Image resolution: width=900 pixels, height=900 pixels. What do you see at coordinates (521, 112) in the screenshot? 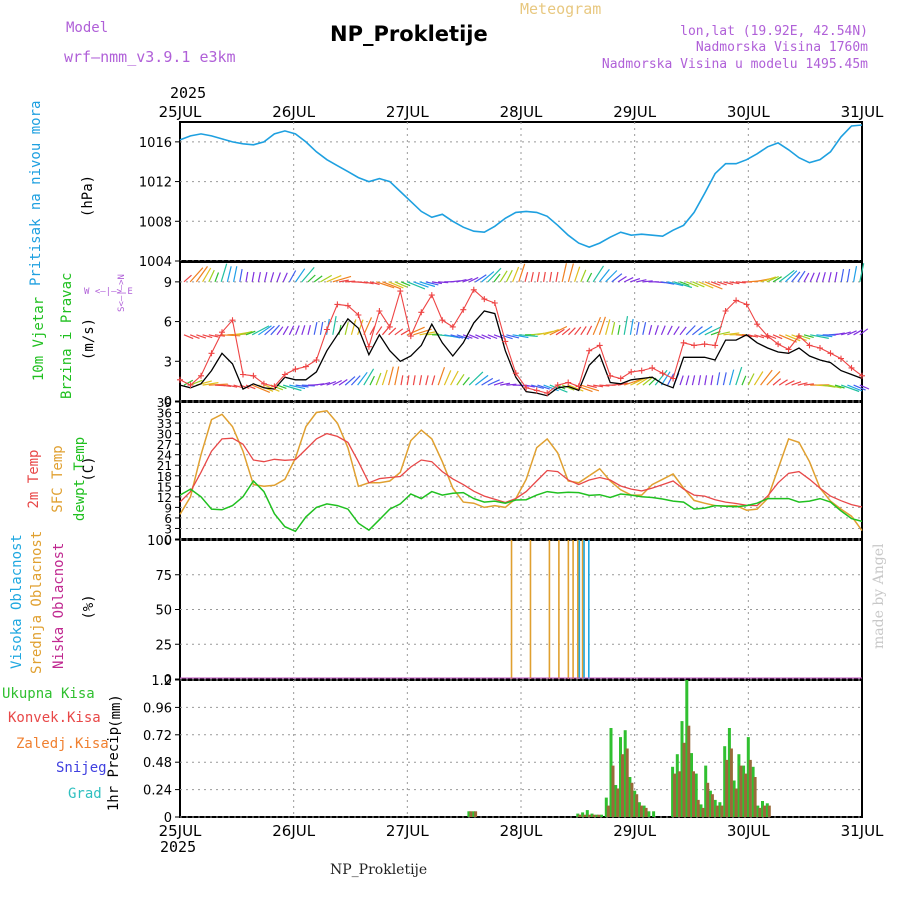
I see `xtick-label-top: 28JUL` at bounding box center [521, 112].